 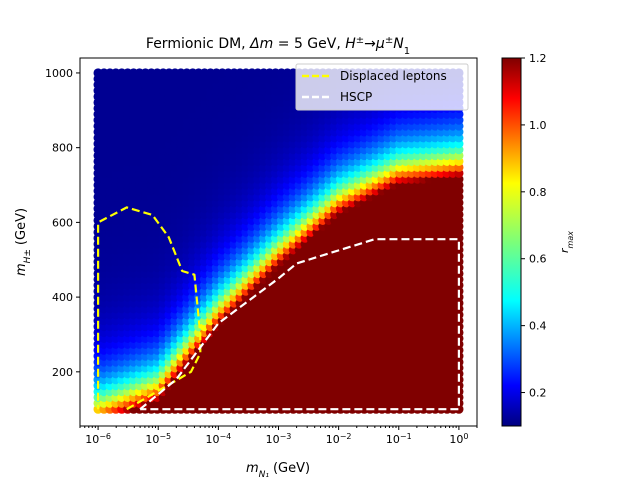 I want to click on legend: Displaced leptons HSCP, so click(x=382, y=87).